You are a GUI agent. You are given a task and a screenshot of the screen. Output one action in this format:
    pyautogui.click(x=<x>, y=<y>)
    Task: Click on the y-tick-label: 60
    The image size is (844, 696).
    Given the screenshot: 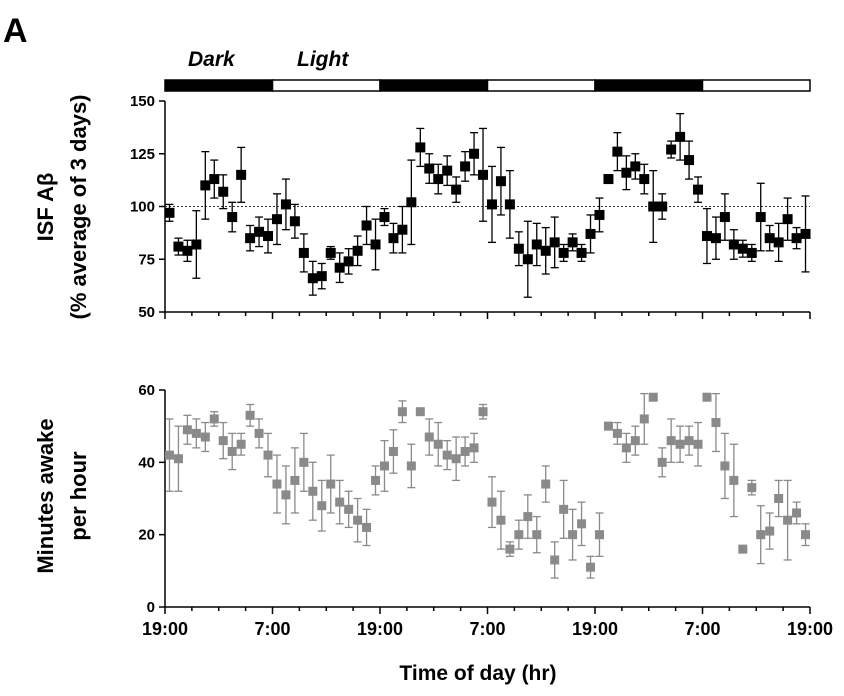 What is the action you would take?
    pyautogui.click(x=146, y=390)
    